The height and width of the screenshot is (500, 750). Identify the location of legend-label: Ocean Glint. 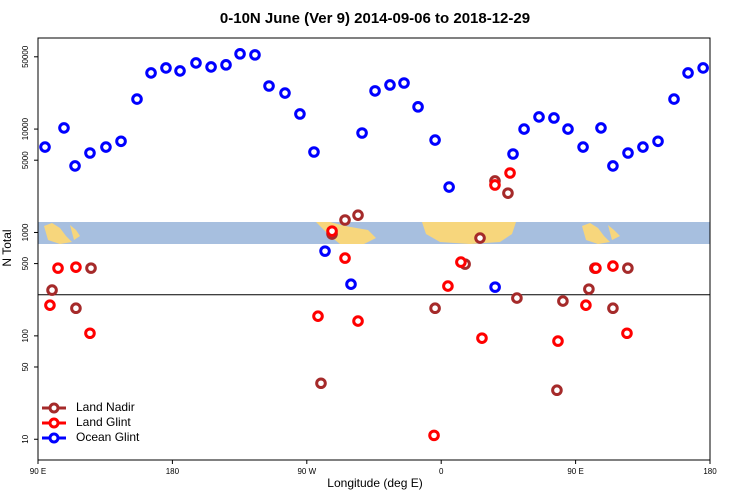
(108, 437).